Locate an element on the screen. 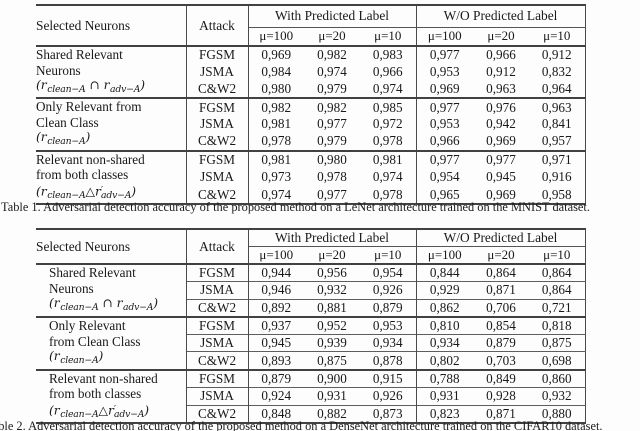 The width and height of the screenshot is (640, 431). table-row: C&W2 0,892 0,881 0,879 0,862 0,706 0,721 is located at coordinates (311, 307).